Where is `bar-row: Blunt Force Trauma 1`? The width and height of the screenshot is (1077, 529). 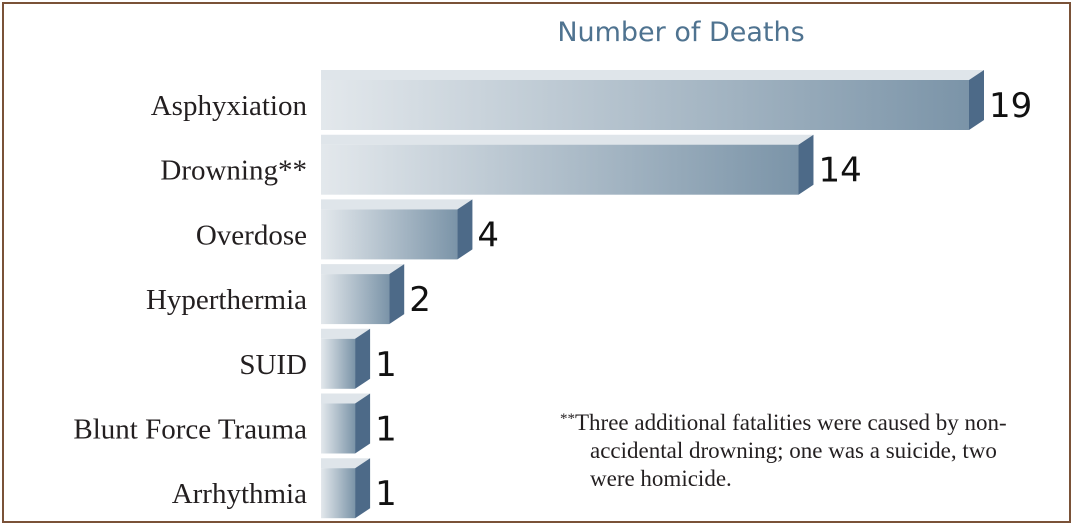
bar-row: Blunt Force Trauma 1 is located at coordinates (235, 423).